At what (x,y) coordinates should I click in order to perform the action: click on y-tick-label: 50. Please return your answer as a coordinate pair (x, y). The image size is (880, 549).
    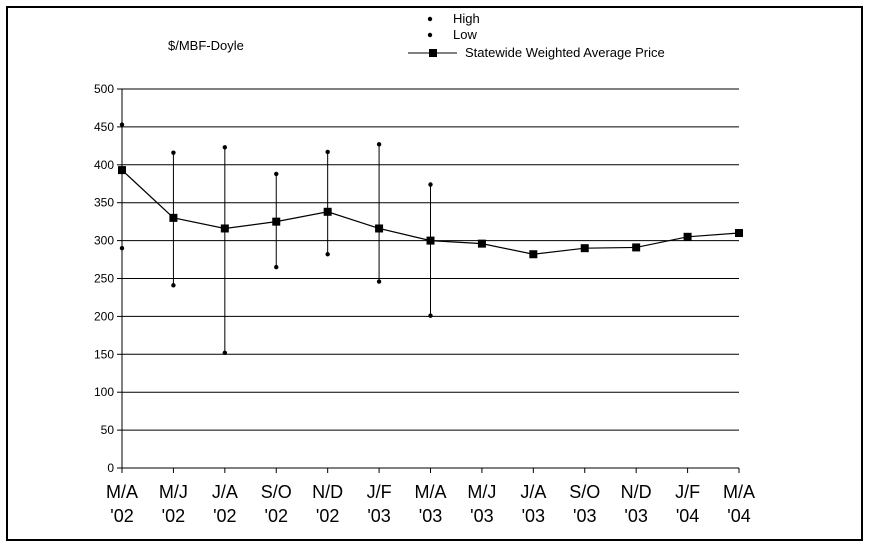
    Looking at the image, I should click on (108, 430).